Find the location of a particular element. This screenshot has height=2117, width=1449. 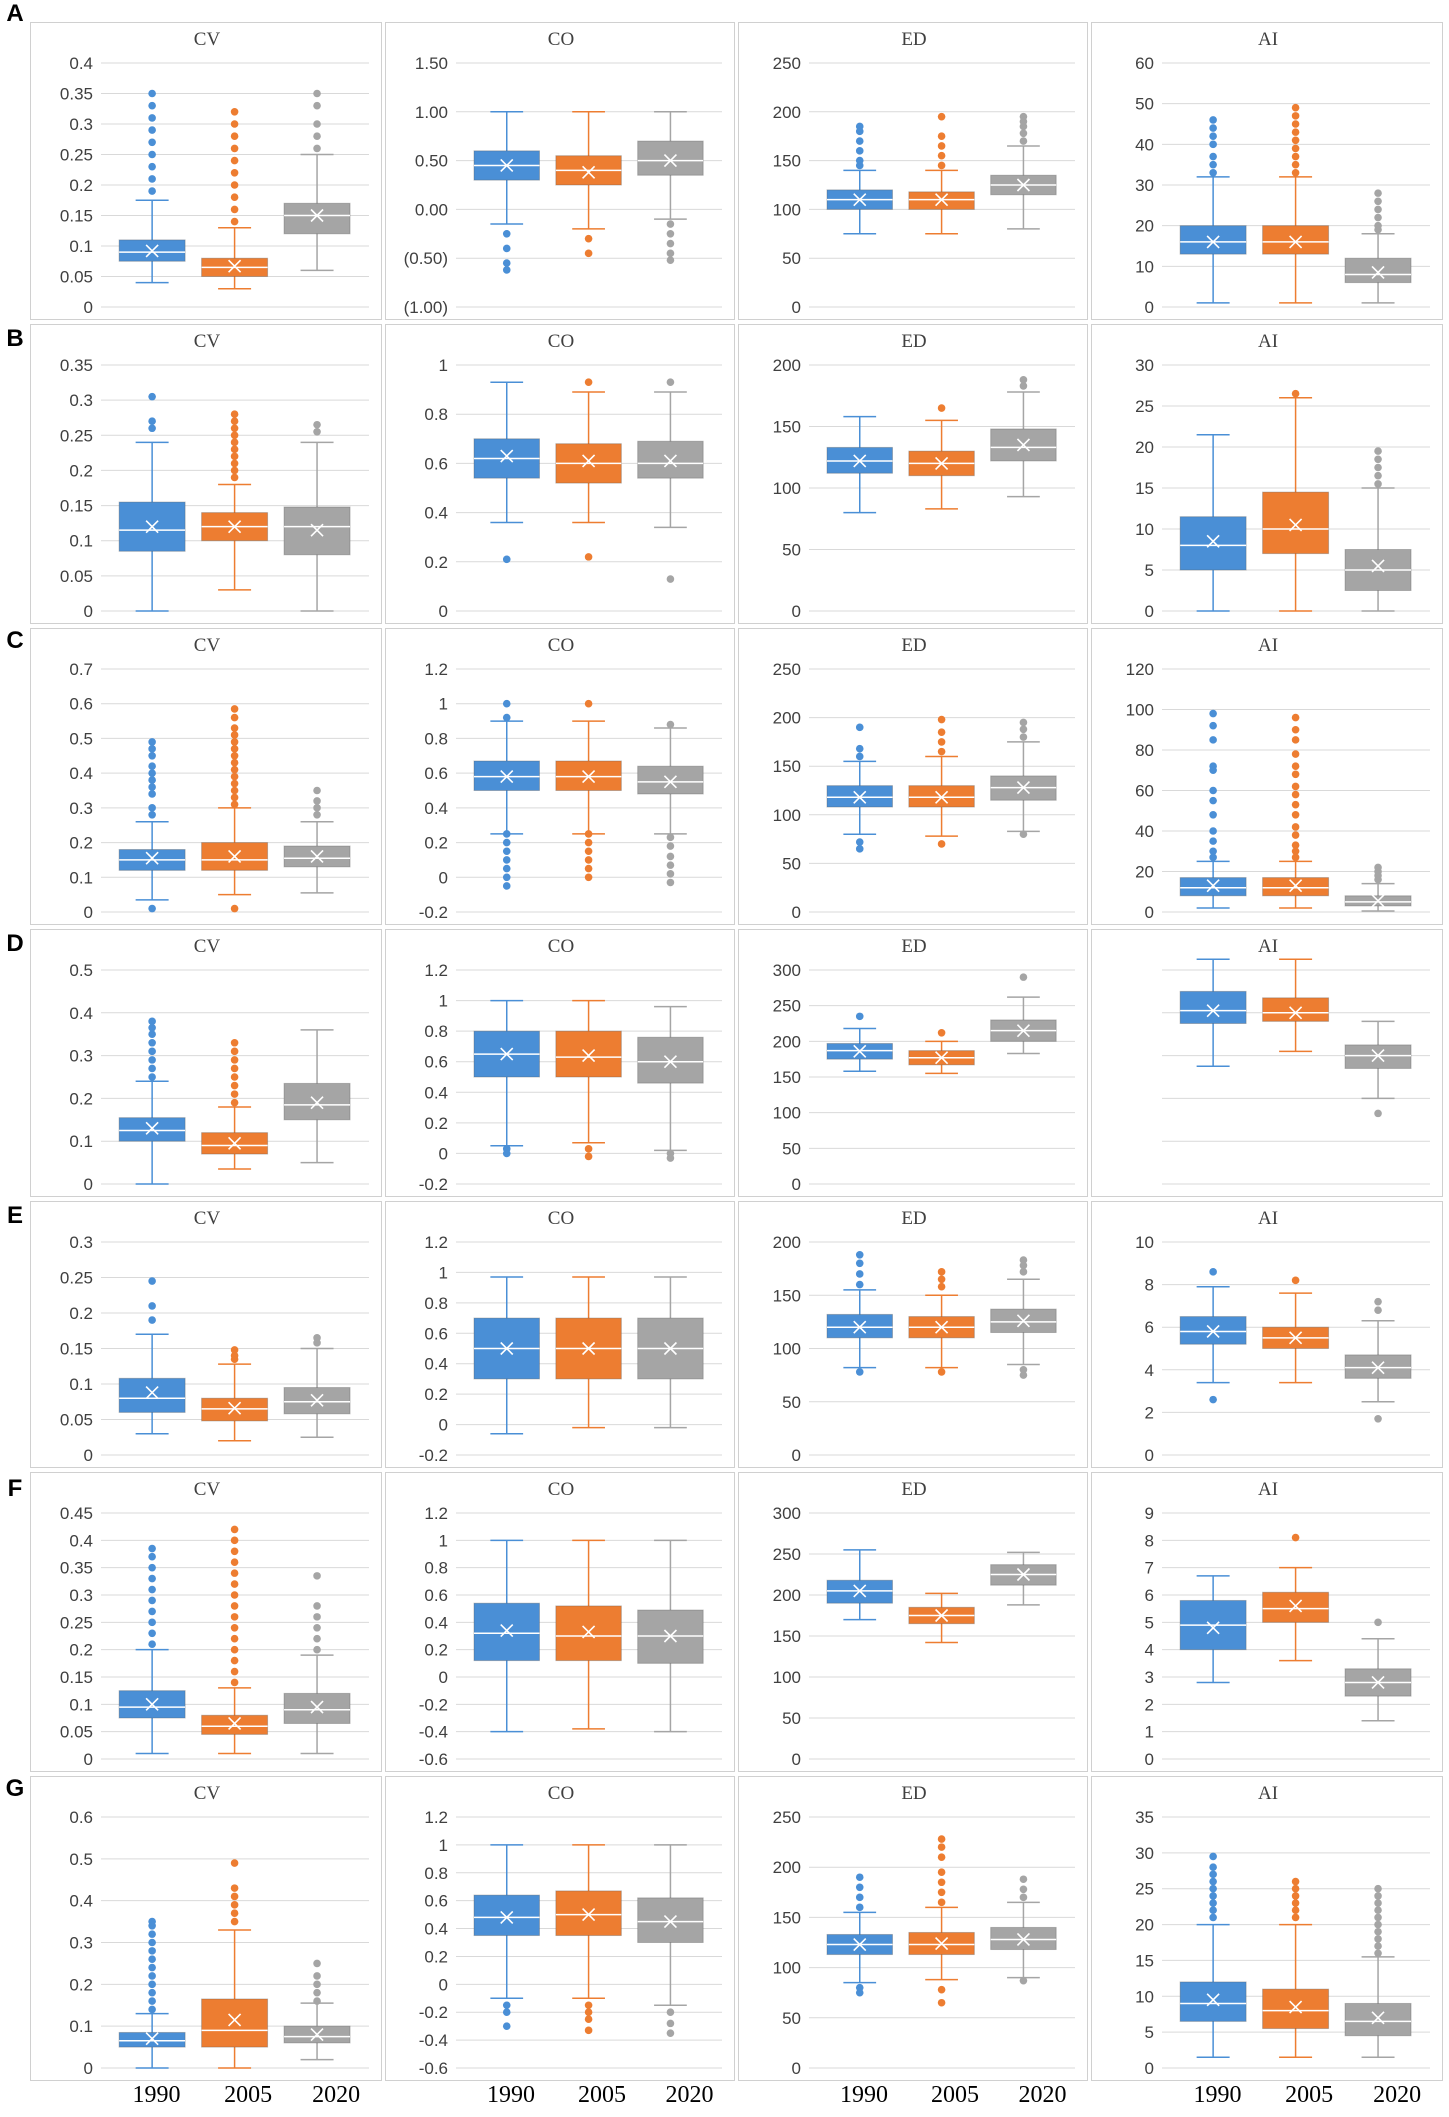

x-axis-label-2005: 2005 is located at coordinates (248, 2095).